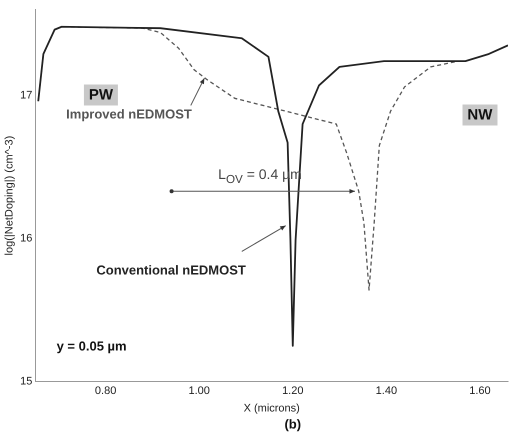 This screenshot has width=510, height=432. What do you see at coordinates (199, 391) in the screenshot?
I see `x-tick-label: 1.00` at bounding box center [199, 391].